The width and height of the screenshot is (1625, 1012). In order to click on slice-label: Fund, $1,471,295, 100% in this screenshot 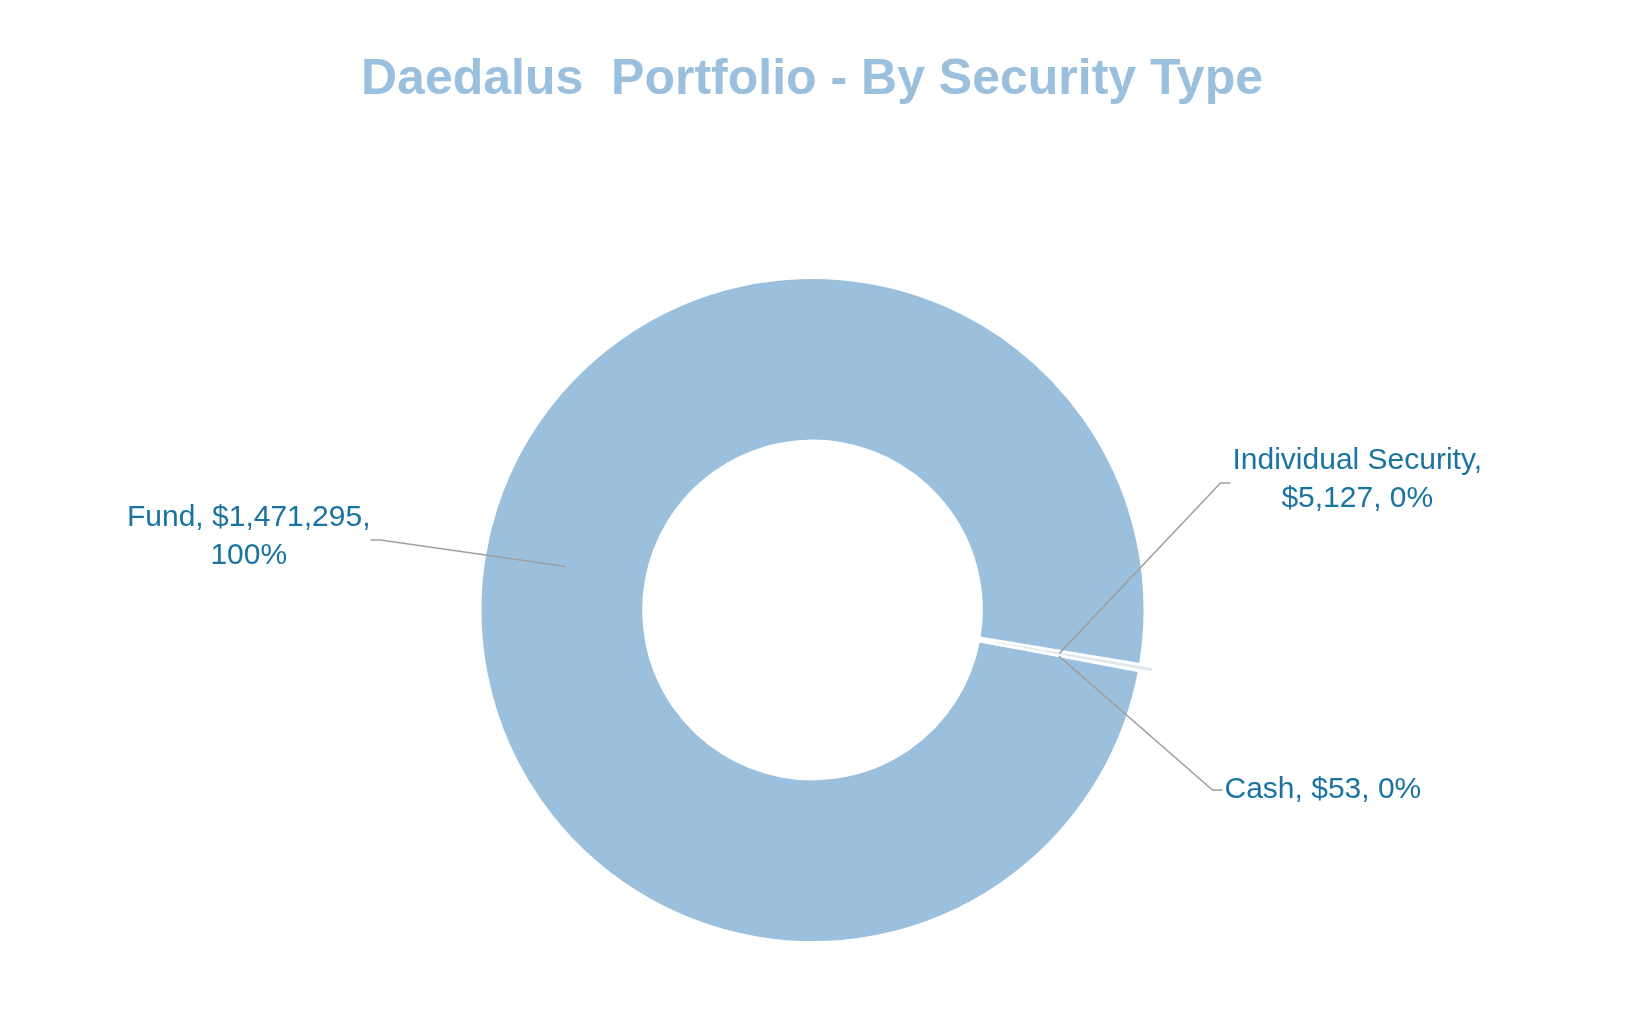, I will do `click(248, 535)`.